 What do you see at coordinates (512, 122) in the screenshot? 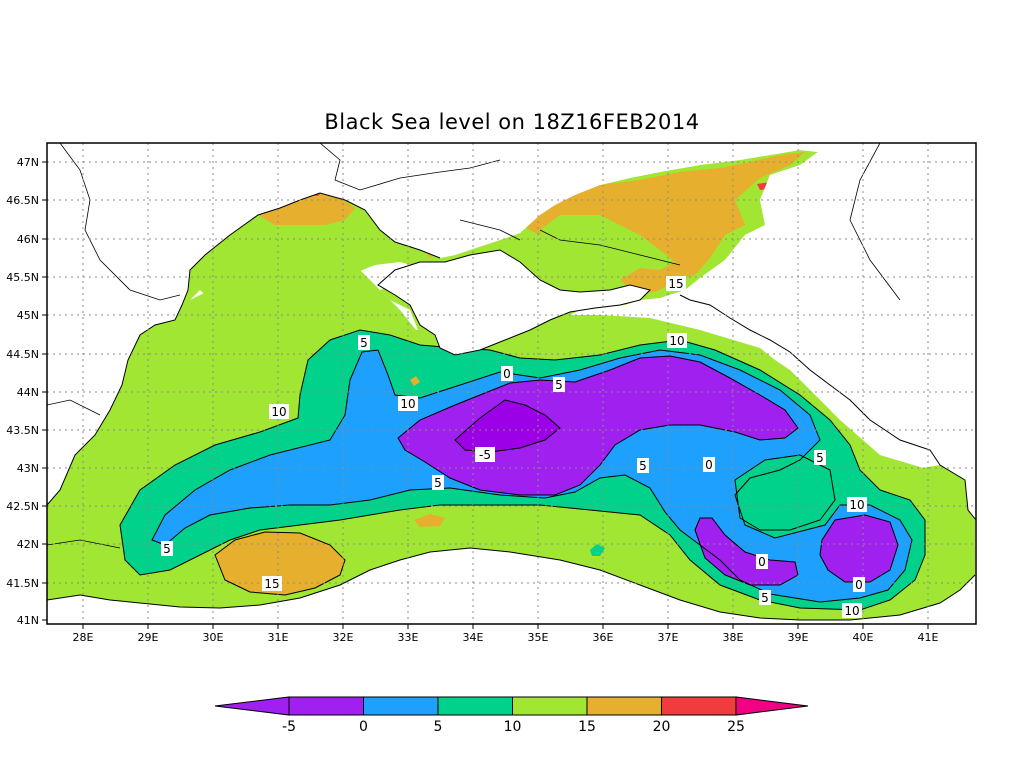
I see `map-title: Black Sea level on 18Z16FEB2014` at bounding box center [512, 122].